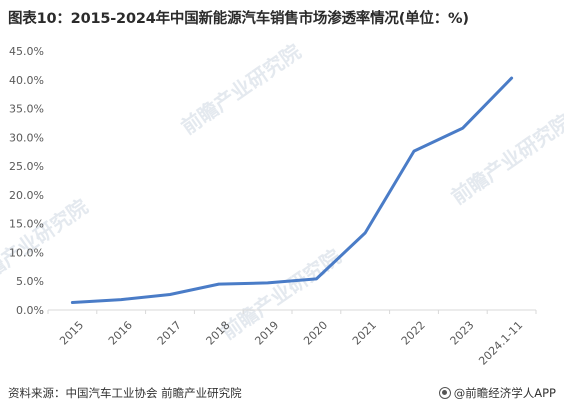 The image size is (564, 413). I want to click on x-tick-label: 2017, so click(169, 333).